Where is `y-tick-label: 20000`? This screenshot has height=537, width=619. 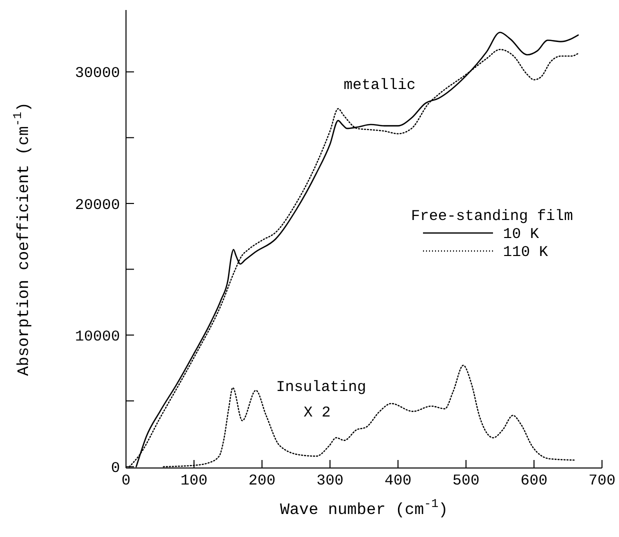 y-tick-label: 20000 is located at coordinates (97, 205).